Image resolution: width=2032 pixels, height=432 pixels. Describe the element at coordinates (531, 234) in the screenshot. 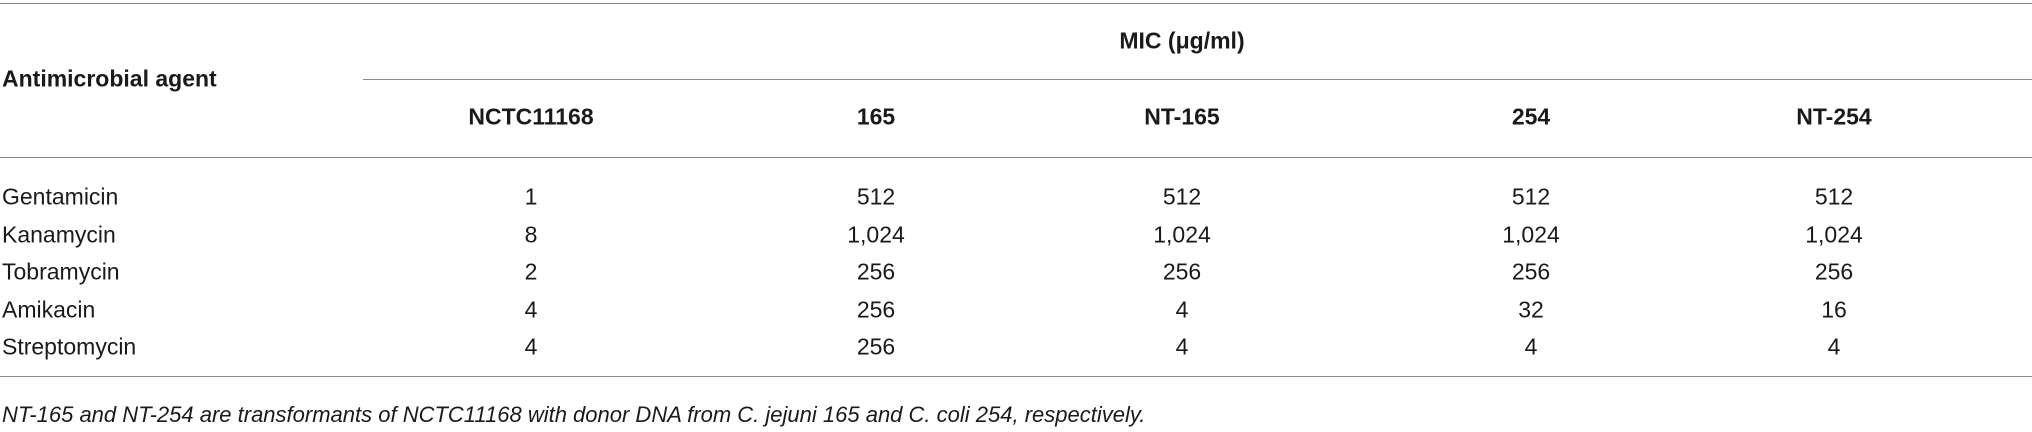

I see `cell: 8` at that location.